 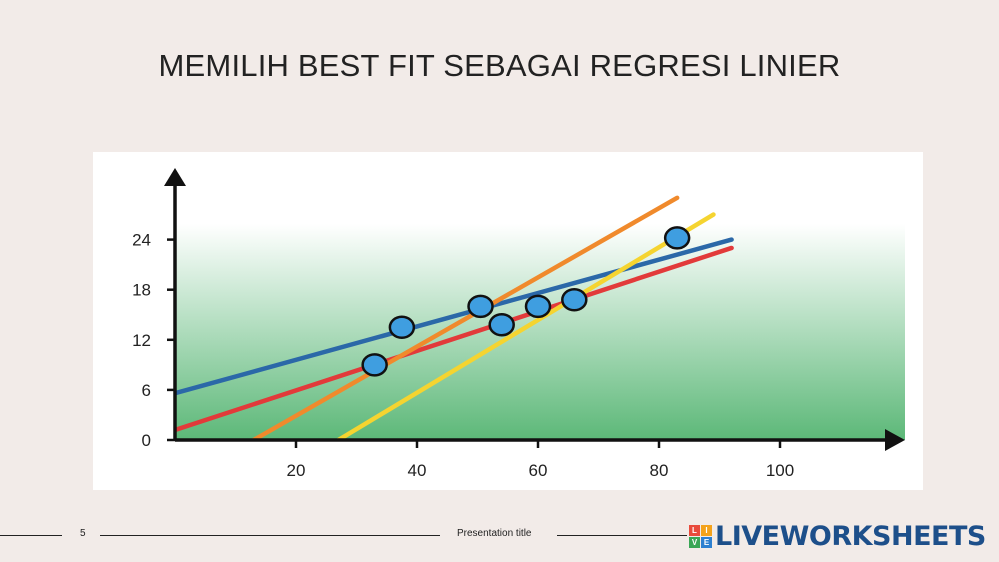 I want to click on x-tick-label: 80, so click(x=659, y=470).